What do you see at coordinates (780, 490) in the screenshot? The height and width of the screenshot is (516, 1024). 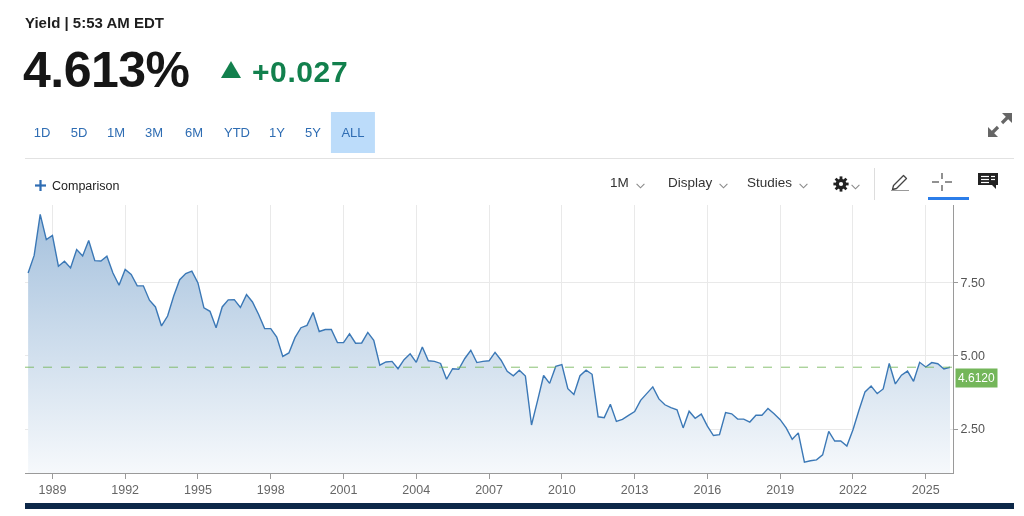 I see `x-tick-label: 2019` at bounding box center [780, 490].